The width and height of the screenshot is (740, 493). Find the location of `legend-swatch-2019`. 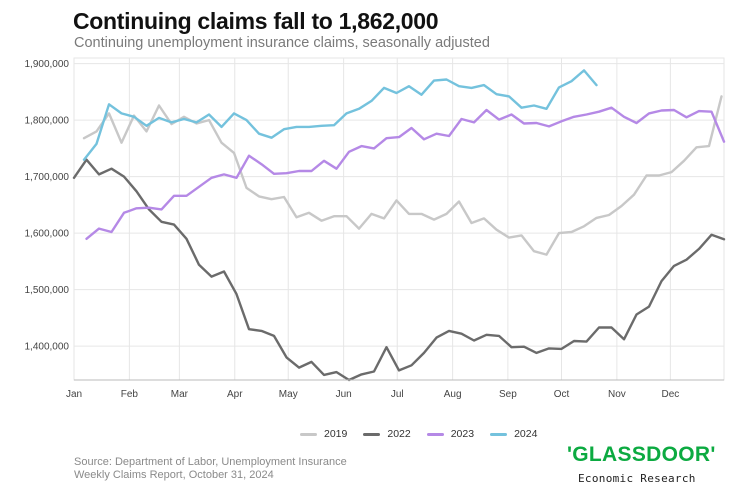

legend-swatch-2019 is located at coordinates (308, 434).